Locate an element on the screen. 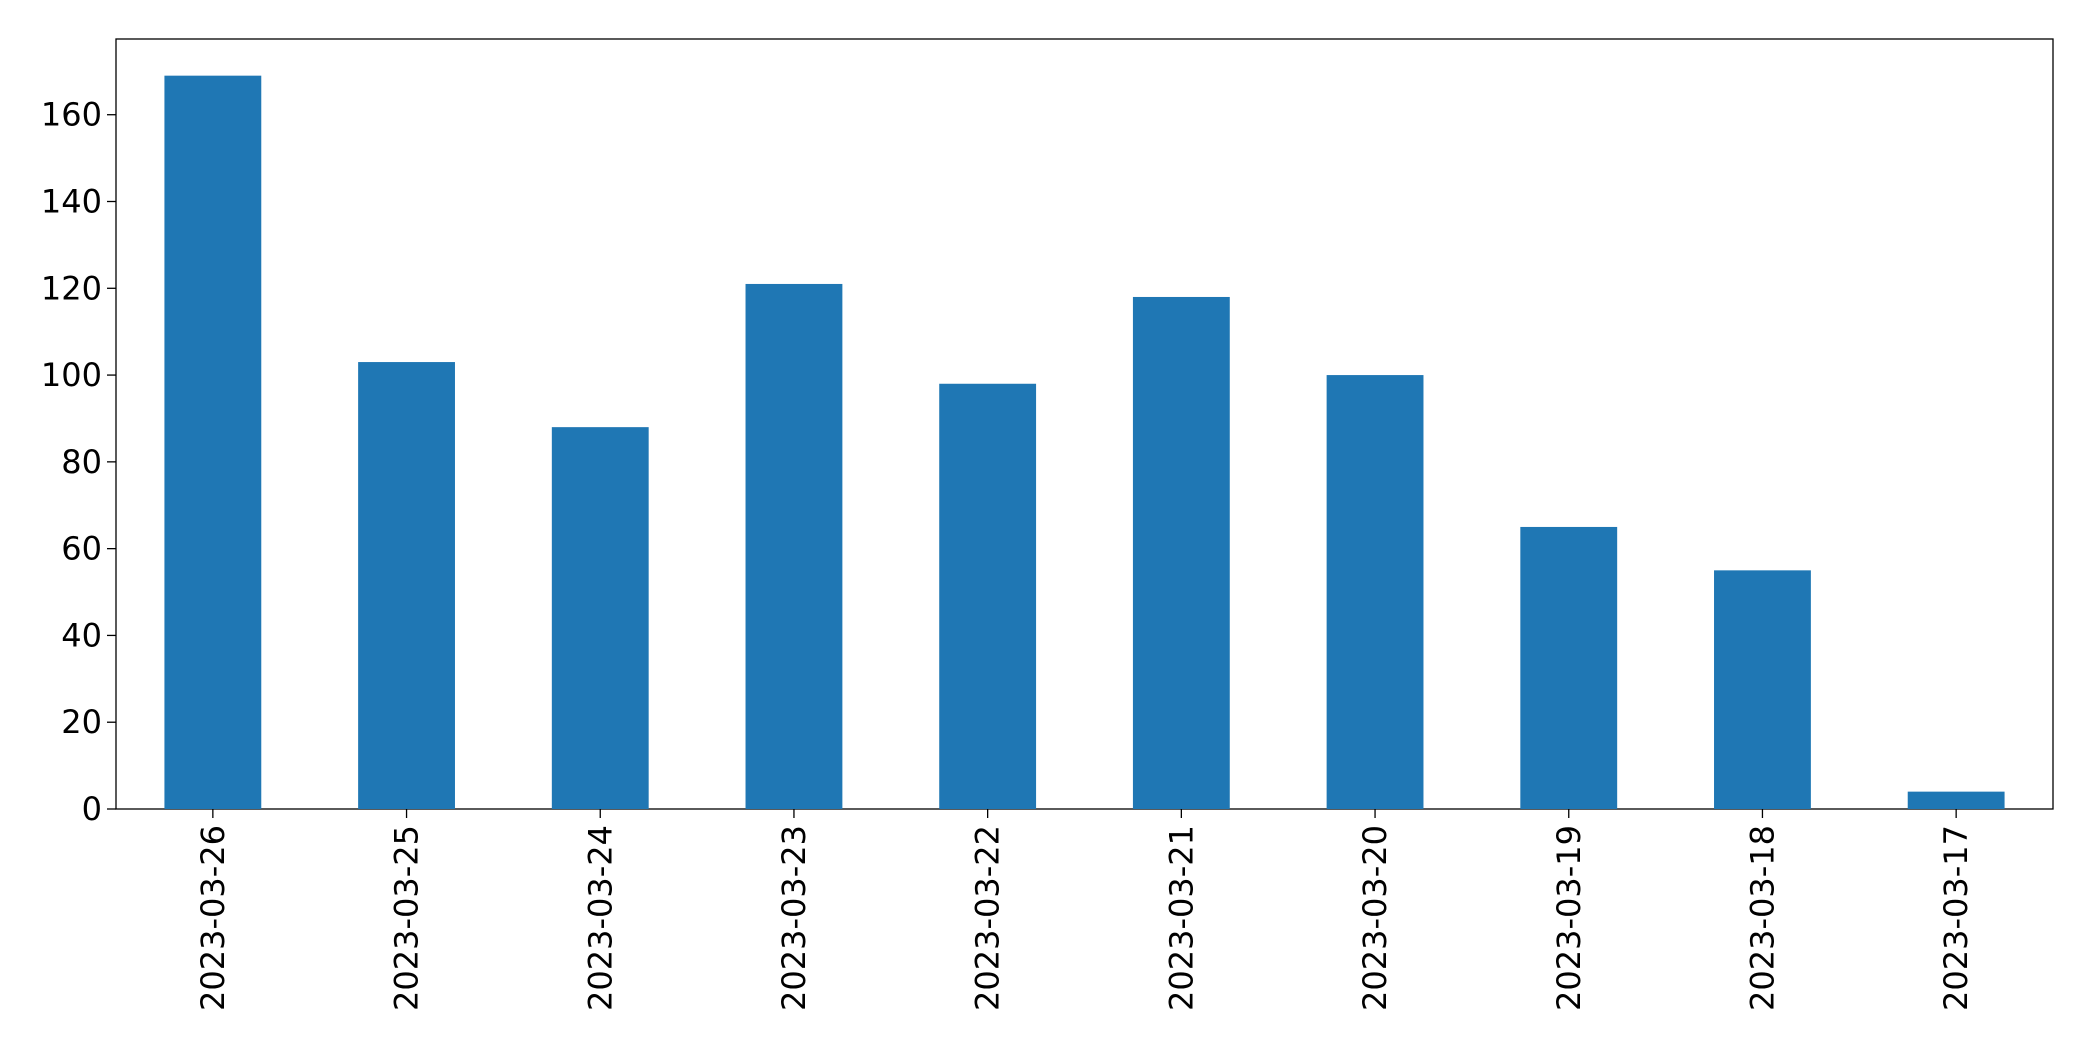  y-tick-label: 20 is located at coordinates (81, 722).